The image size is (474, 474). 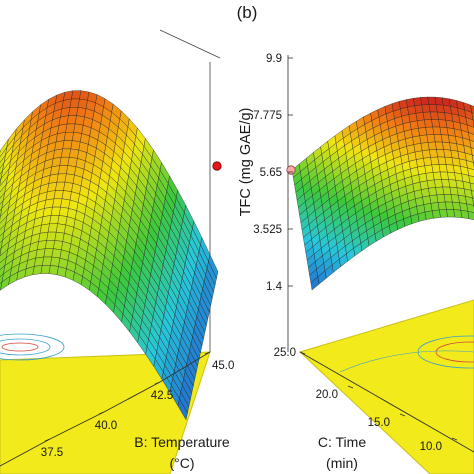 I want to click on tick-label: 40.0, so click(x=106, y=426).